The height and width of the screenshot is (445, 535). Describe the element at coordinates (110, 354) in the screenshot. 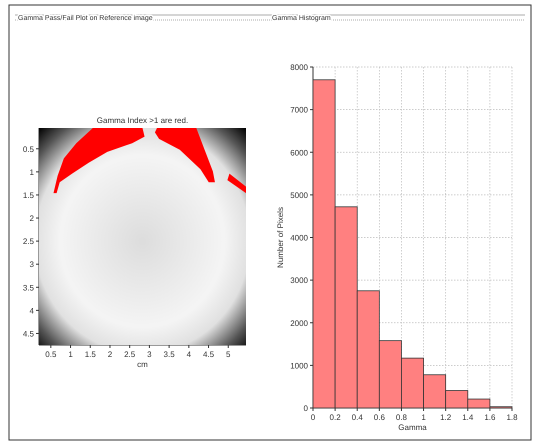

I see `x-tick-label: 2` at that location.